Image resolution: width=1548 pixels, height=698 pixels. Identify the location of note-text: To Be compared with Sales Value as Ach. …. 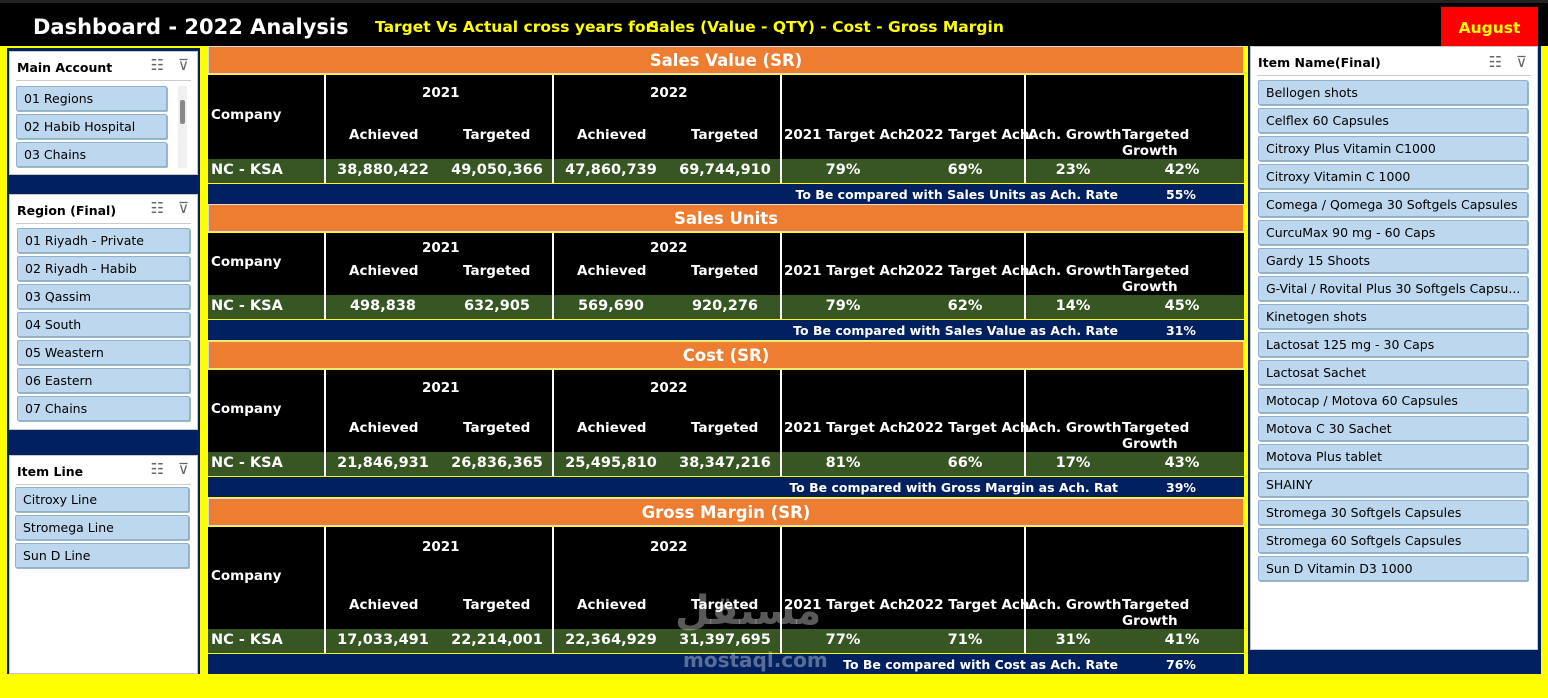
(955, 330).